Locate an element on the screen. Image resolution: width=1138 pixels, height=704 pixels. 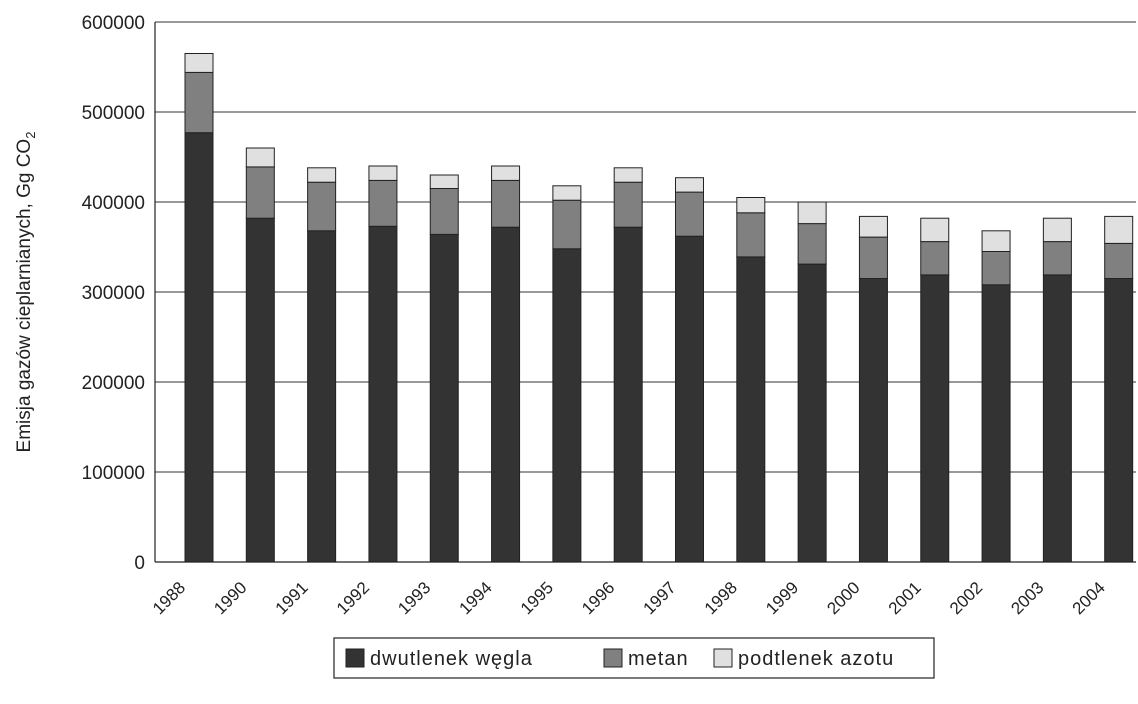
bar-segment-n2o-1991 is located at coordinates (322, 175).